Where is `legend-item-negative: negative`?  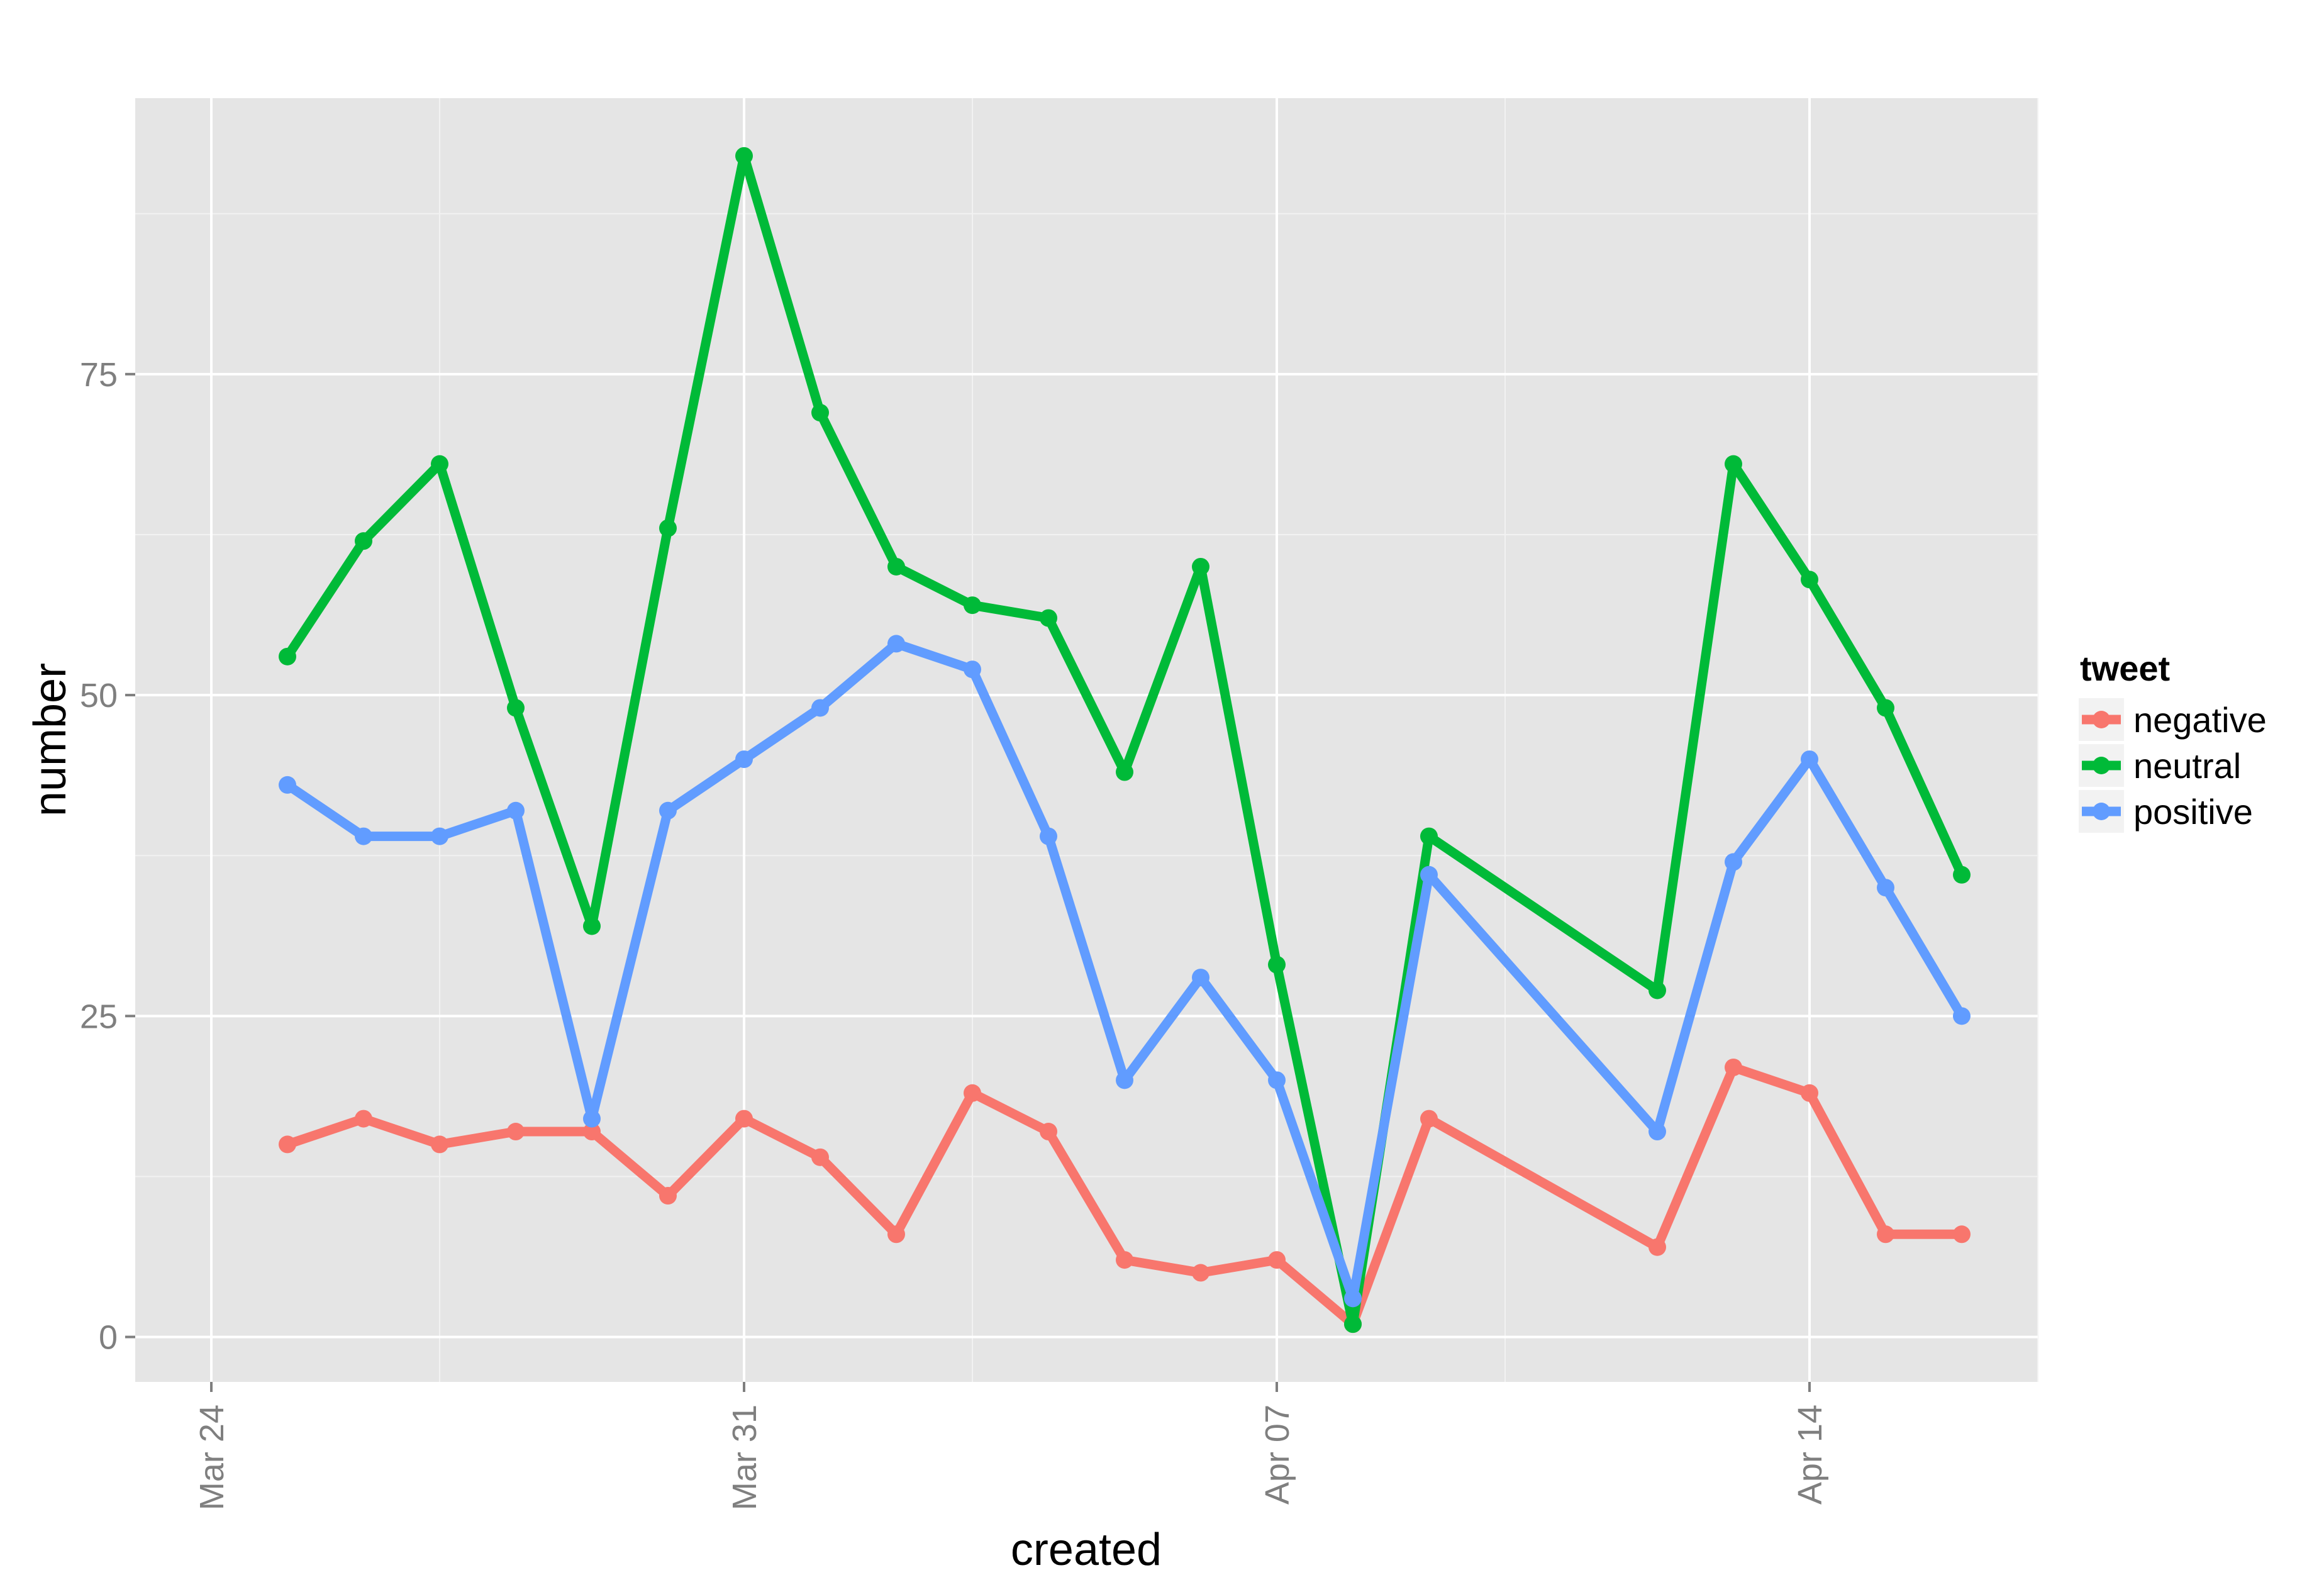
legend-item-negative: negative is located at coordinates (2173, 720).